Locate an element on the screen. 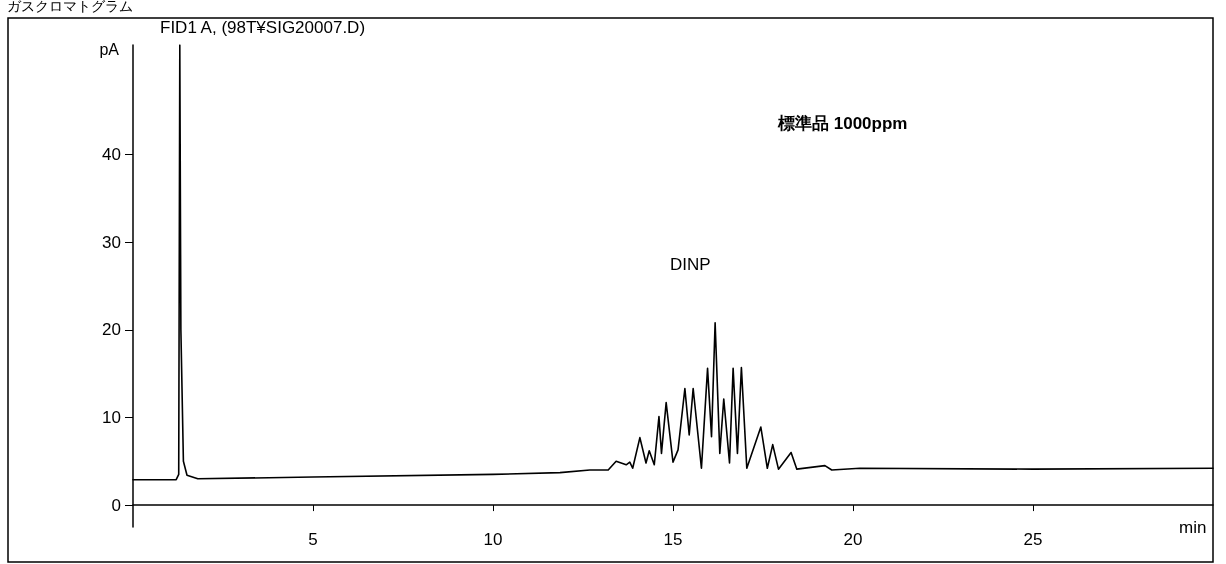 The width and height of the screenshot is (1226, 564). y-tick-label: 20 is located at coordinates (111, 330).